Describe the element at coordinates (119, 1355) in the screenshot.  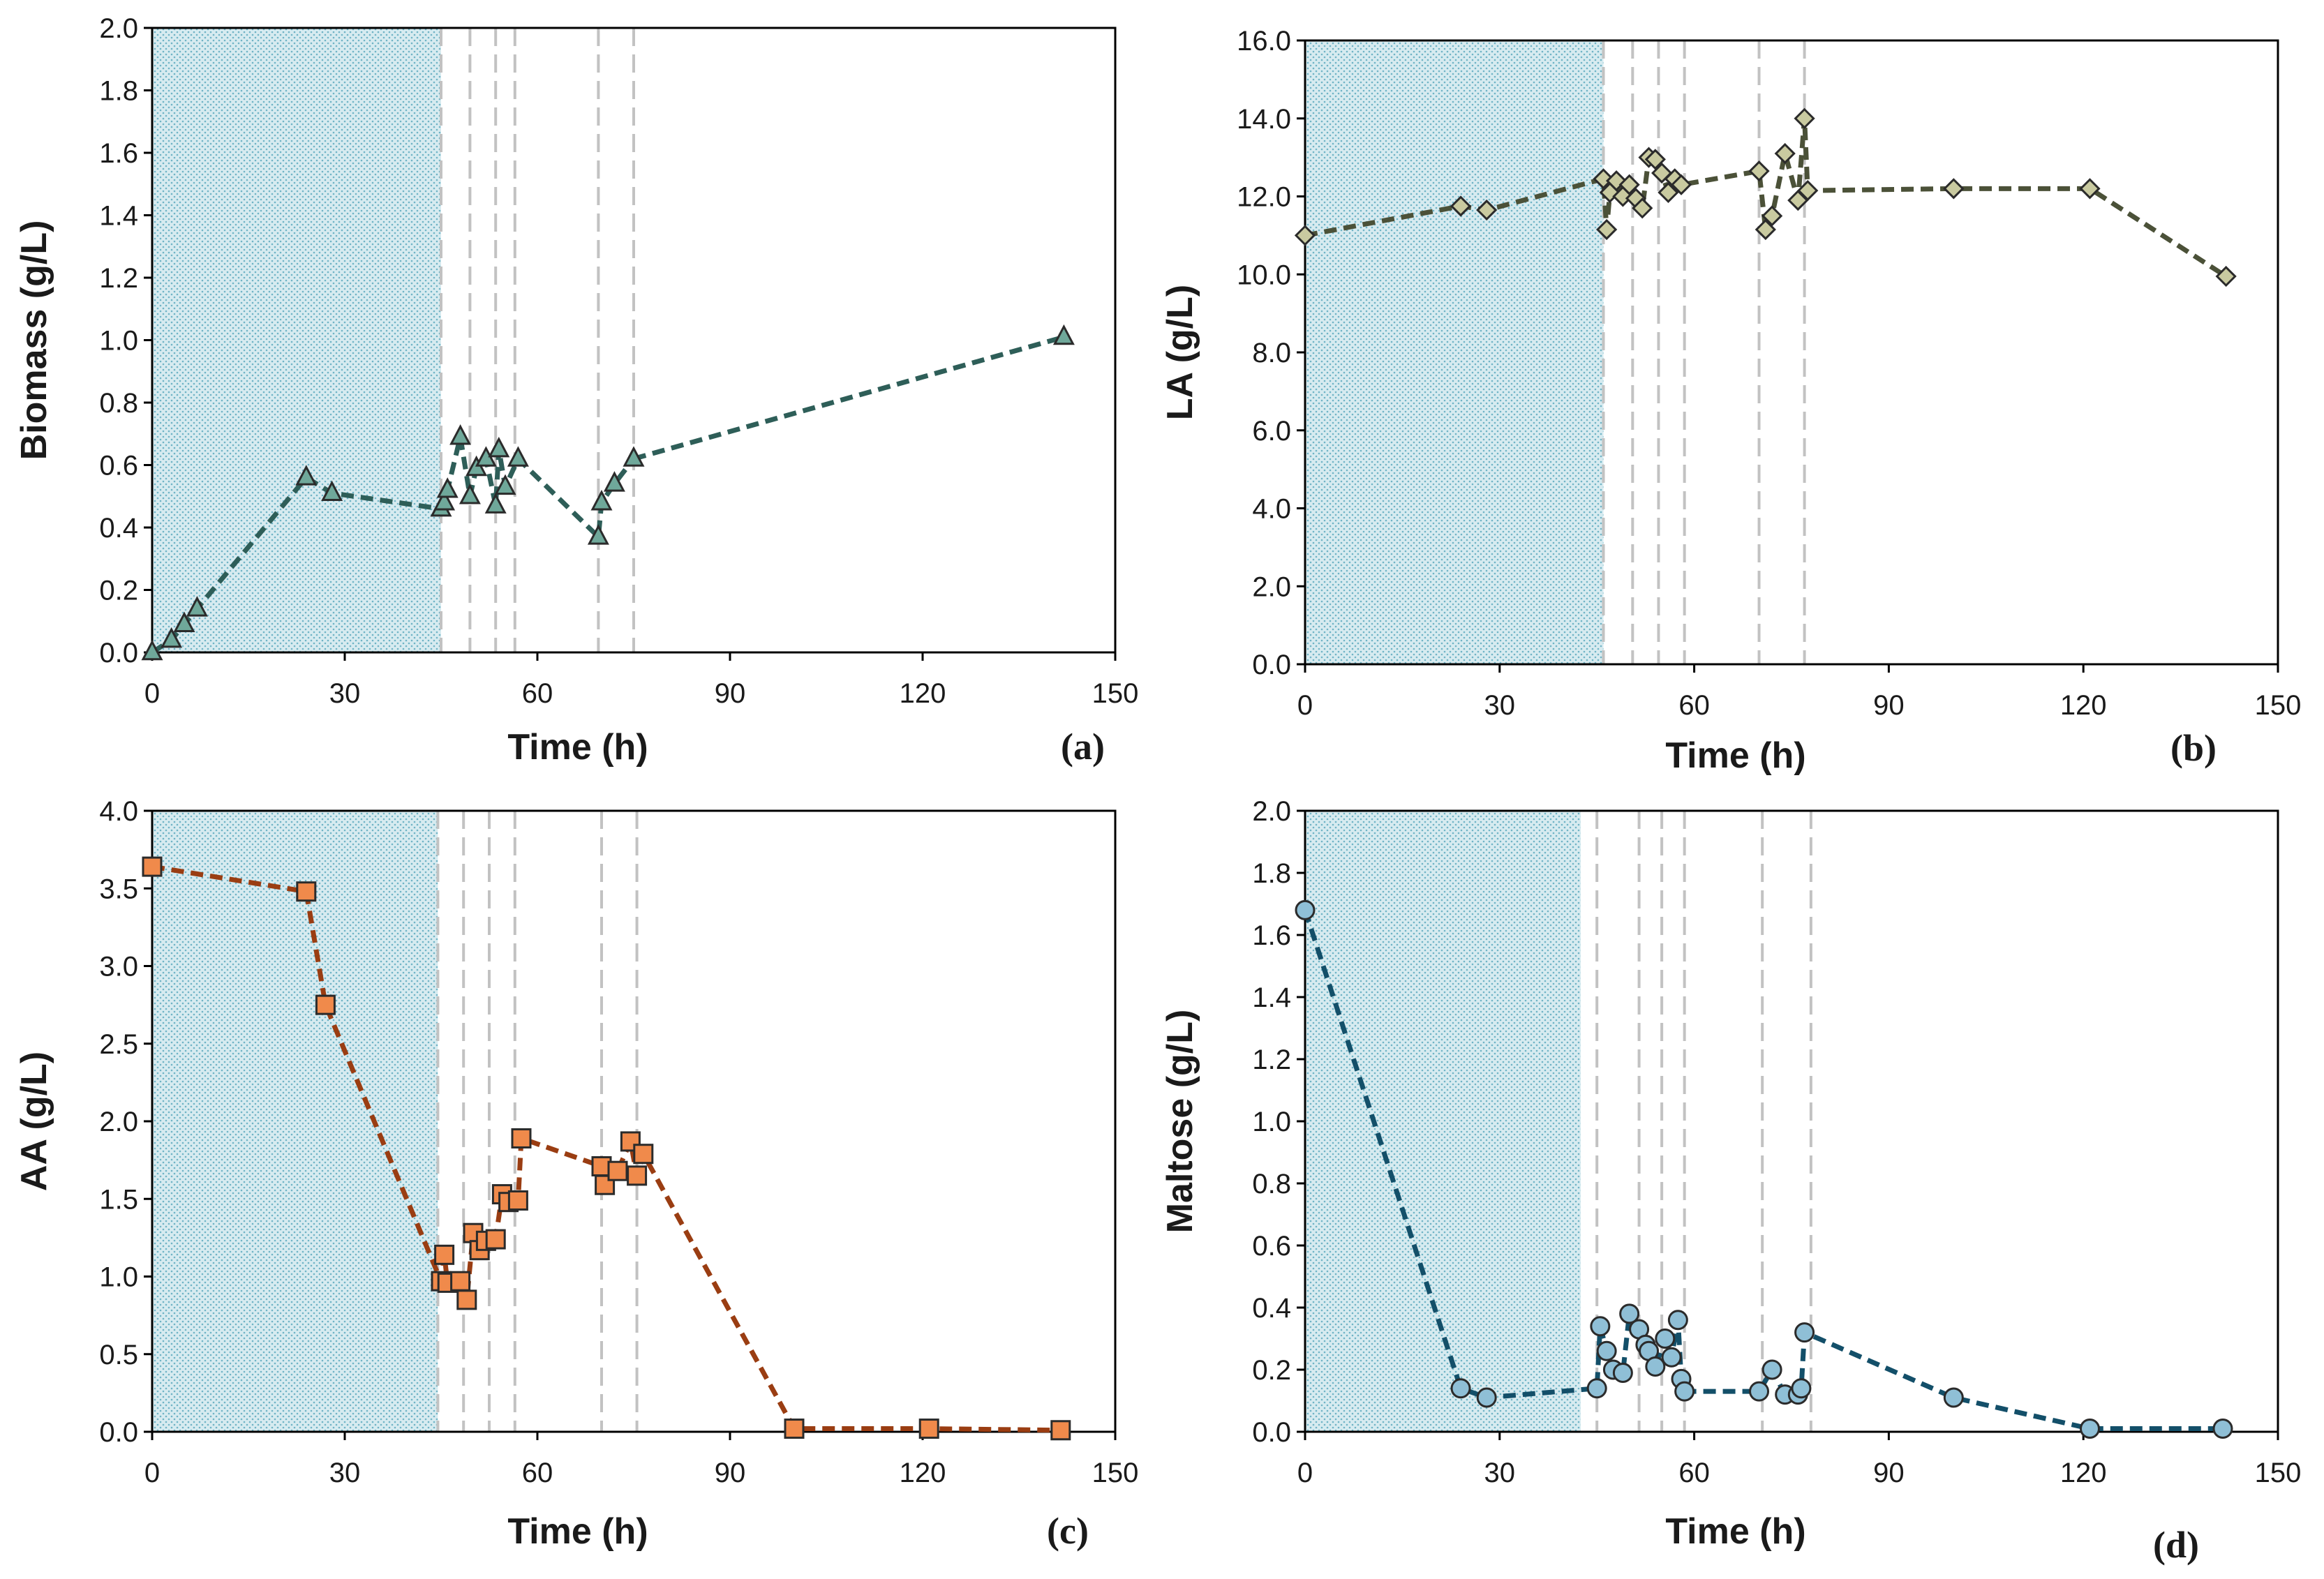
I see `y-tick-label: 0.5` at that location.